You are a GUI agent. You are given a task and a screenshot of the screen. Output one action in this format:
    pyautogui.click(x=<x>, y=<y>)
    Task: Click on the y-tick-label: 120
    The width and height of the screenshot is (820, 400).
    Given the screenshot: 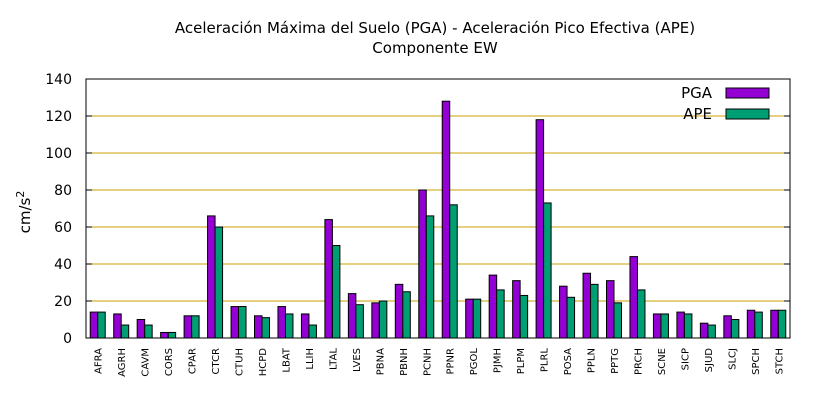 What is the action you would take?
    pyautogui.click(x=58, y=117)
    